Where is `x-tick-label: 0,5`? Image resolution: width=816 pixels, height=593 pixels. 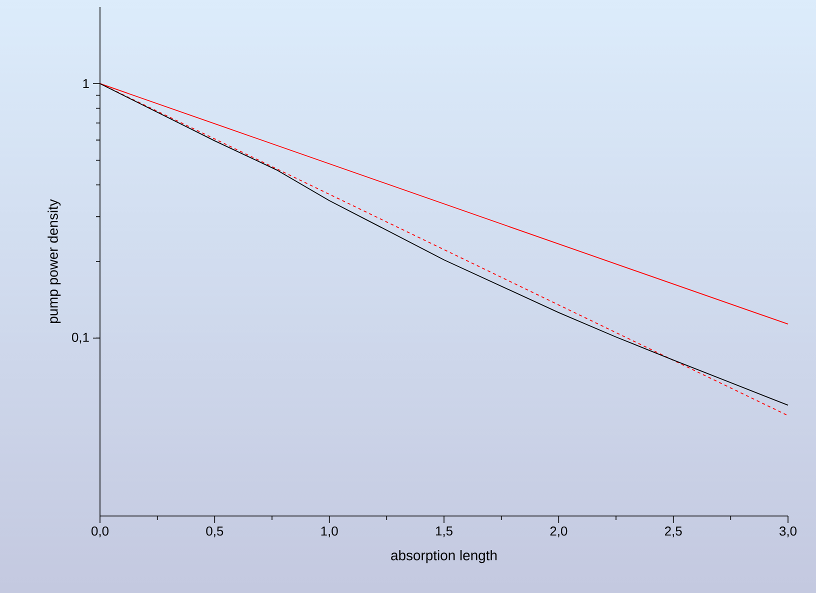
x-tick-label: 0,5 is located at coordinates (215, 532).